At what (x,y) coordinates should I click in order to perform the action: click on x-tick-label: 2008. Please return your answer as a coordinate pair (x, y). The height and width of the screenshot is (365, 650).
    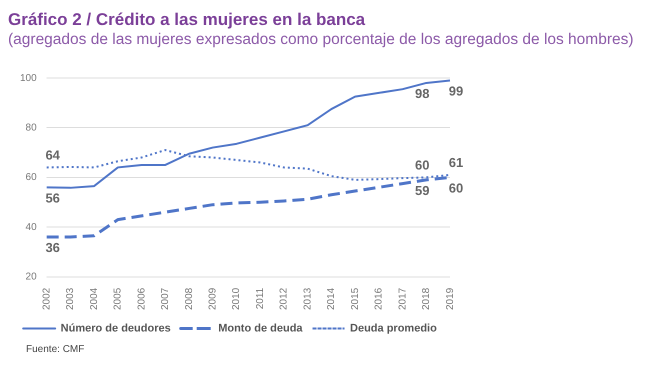
    Looking at the image, I should click on (189, 298).